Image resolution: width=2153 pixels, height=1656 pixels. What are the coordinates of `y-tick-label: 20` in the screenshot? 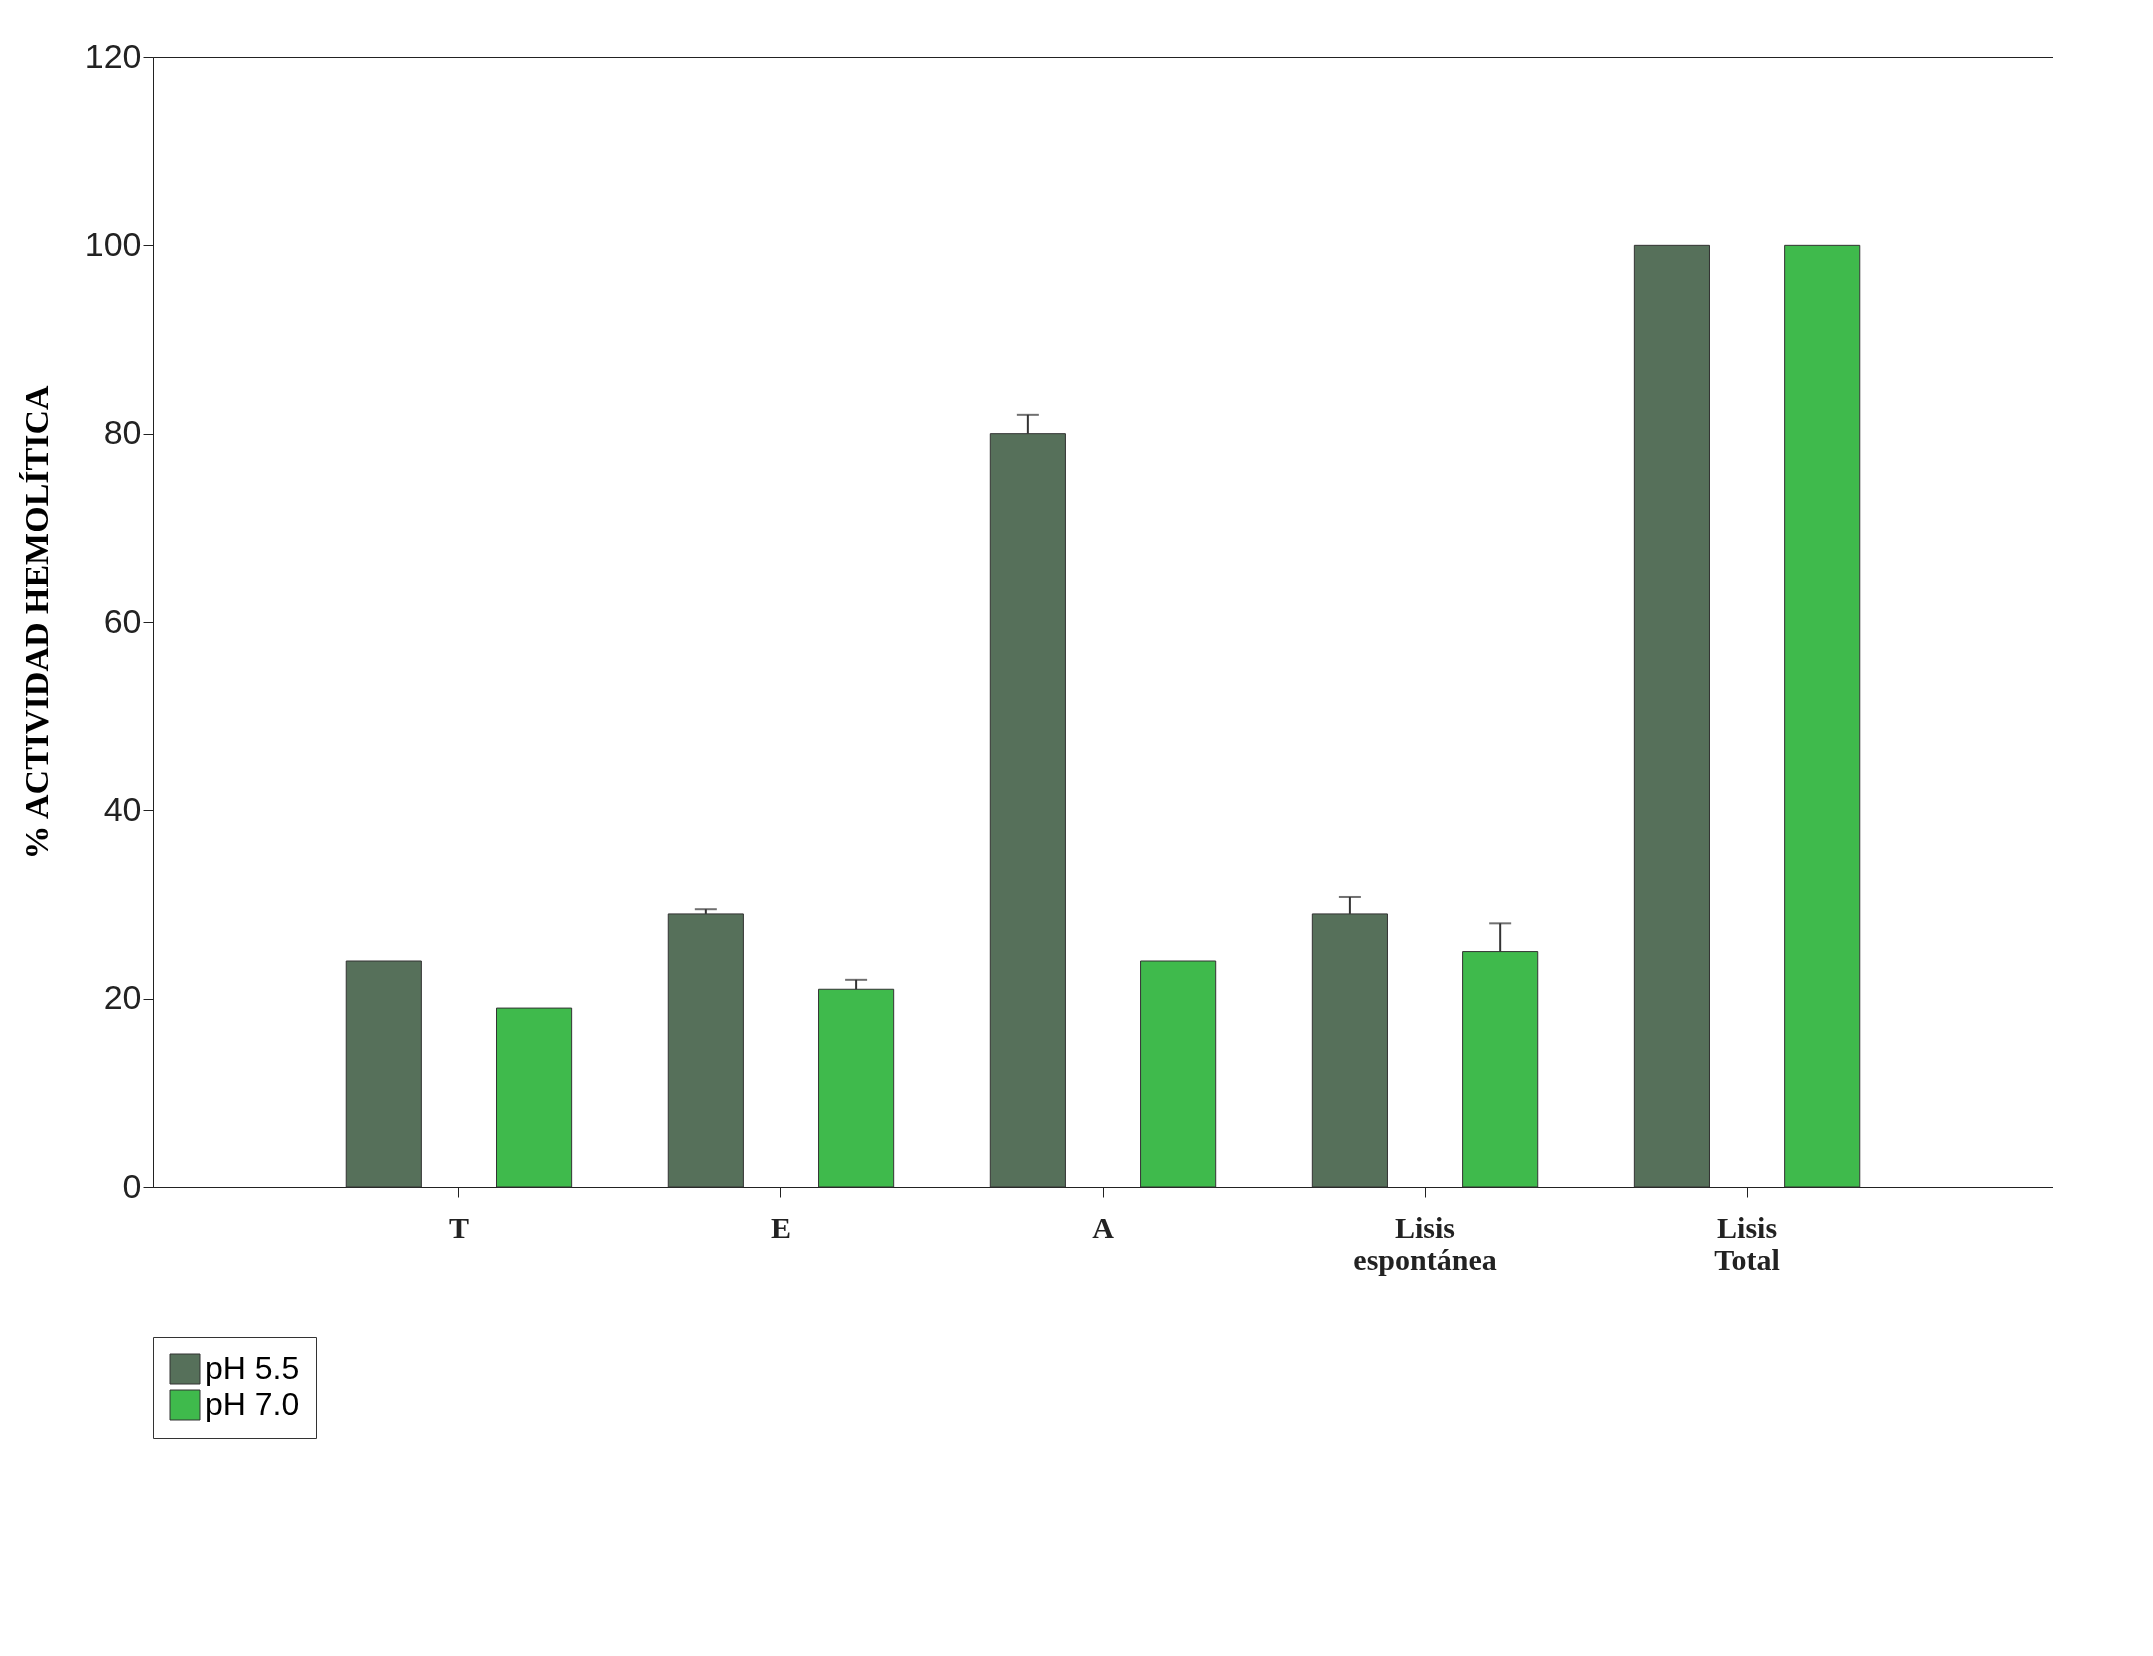 It's located at (122, 997).